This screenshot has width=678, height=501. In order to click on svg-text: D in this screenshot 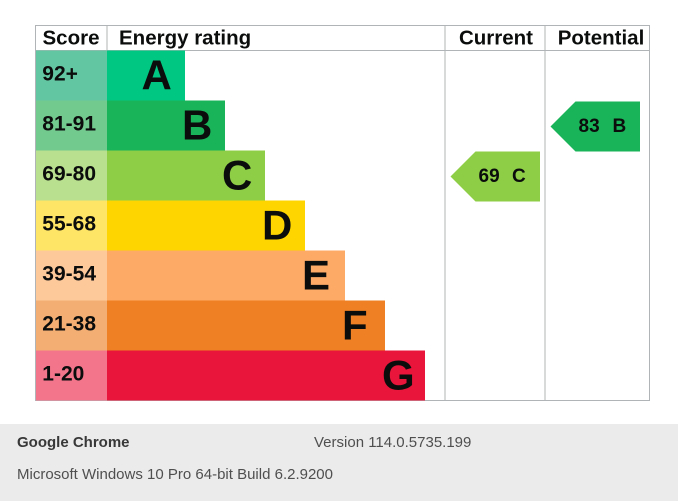, I will do `click(277, 225)`.